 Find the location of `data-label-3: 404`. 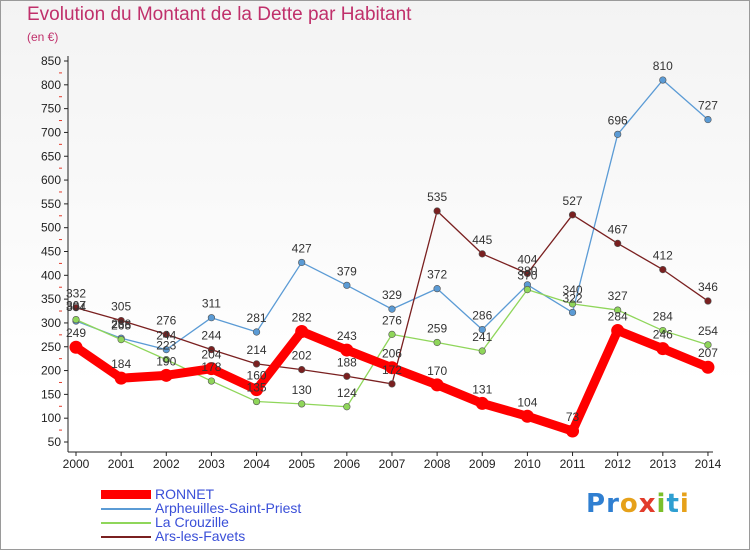

data-label-3: 404 is located at coordinates (527, 259).